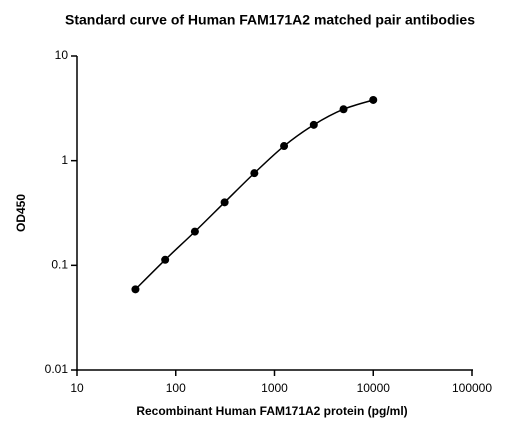  I want to click on y-tick-label: 0.01, so click(57, 369).